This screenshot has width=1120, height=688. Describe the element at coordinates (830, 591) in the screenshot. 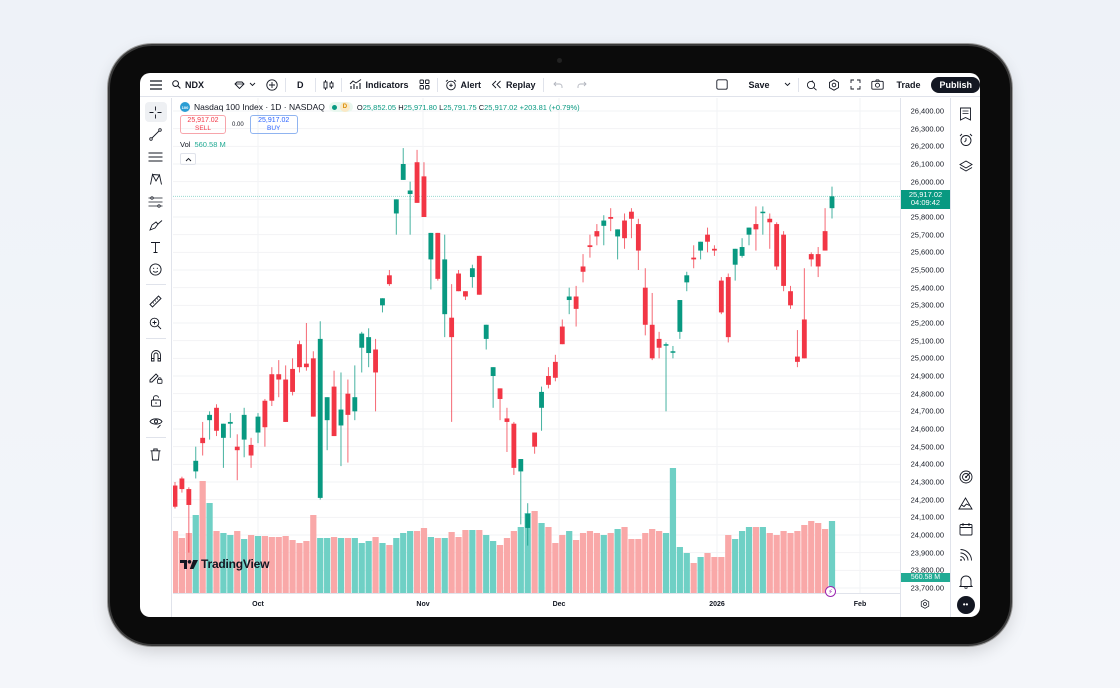

I see `events-lightning-icon: ⚡` at that location.